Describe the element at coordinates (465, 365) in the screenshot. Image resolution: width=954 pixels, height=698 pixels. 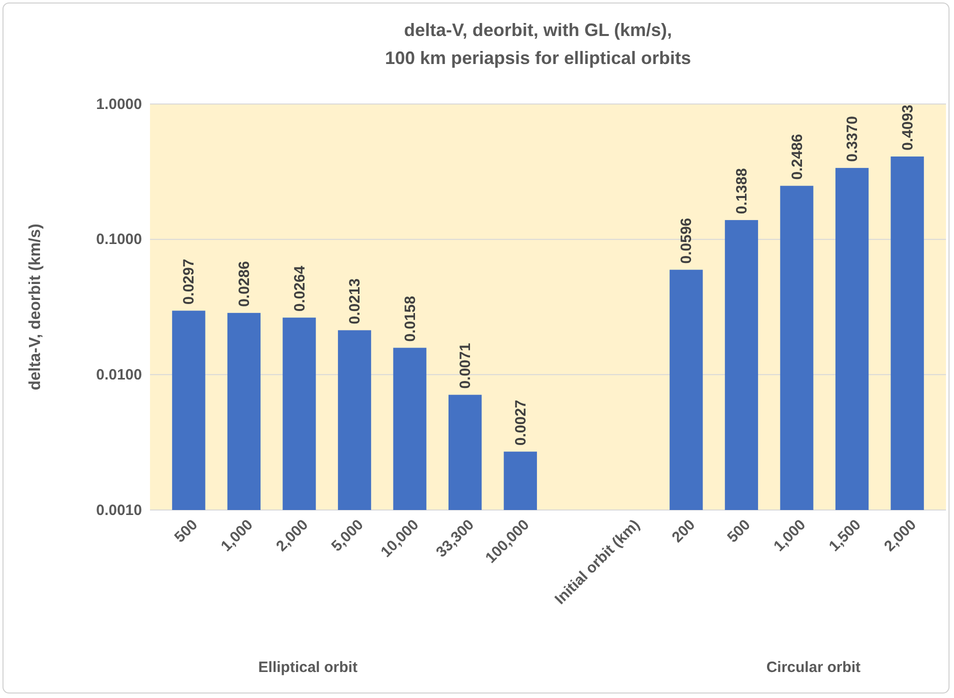
I see `data-label: 0.0071` at that location.